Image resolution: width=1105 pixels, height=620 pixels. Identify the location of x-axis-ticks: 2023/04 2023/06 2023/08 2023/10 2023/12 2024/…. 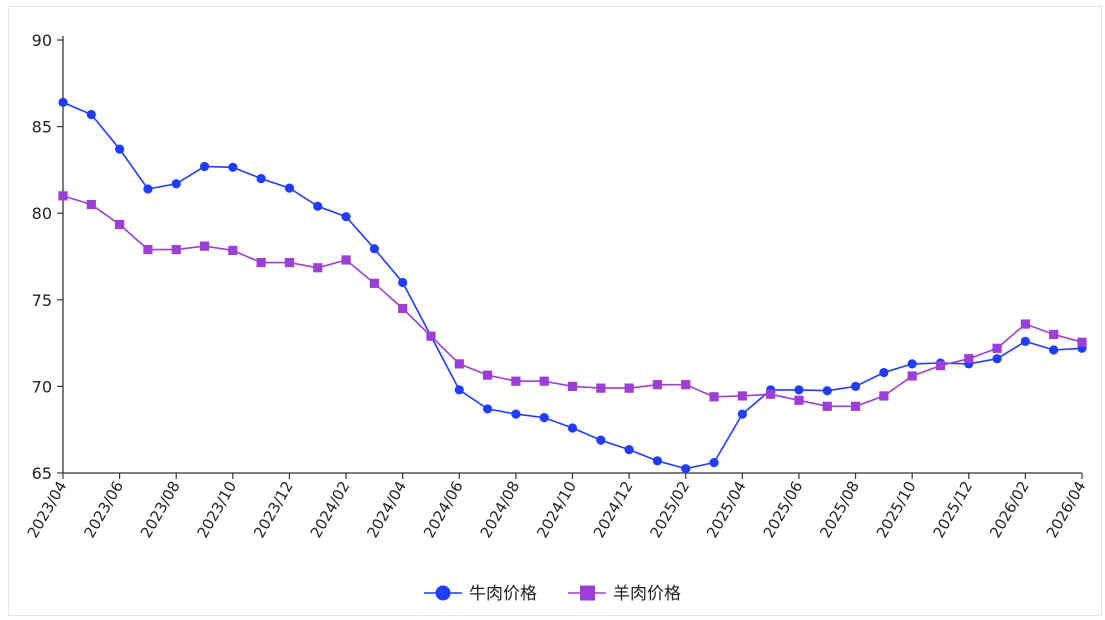
(557, 507).